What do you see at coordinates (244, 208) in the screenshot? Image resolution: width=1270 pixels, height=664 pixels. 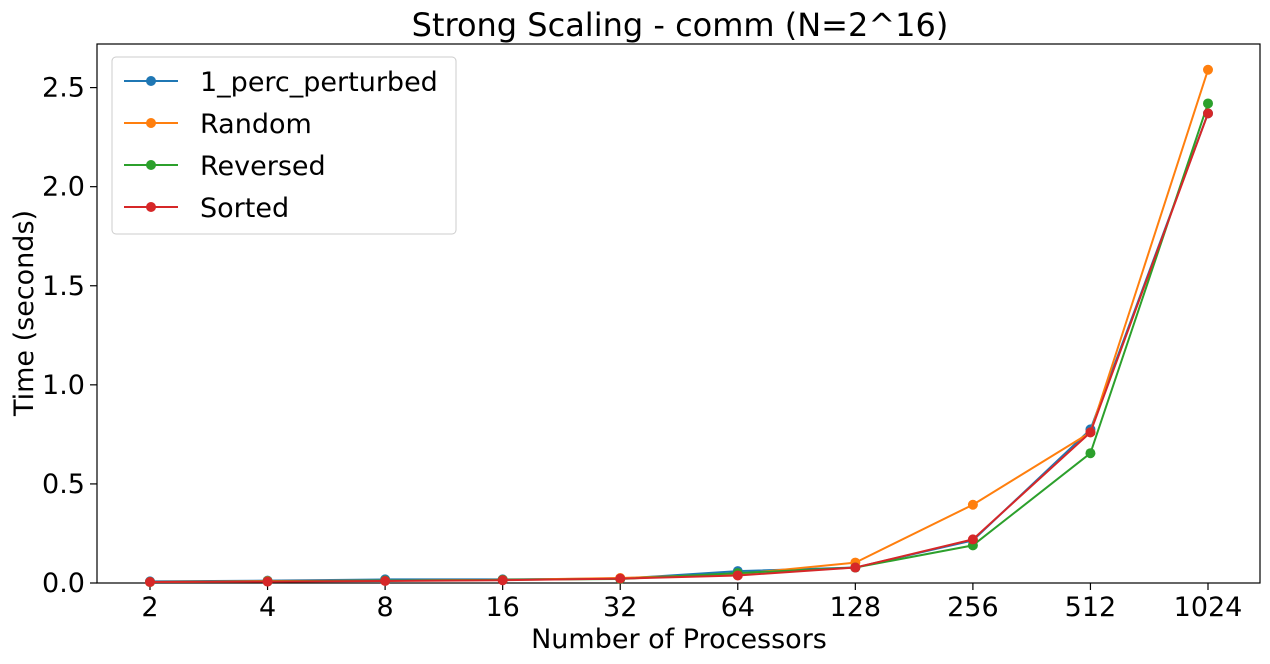 I see `legend-label: Sorted` at bounding box center [244, 208].